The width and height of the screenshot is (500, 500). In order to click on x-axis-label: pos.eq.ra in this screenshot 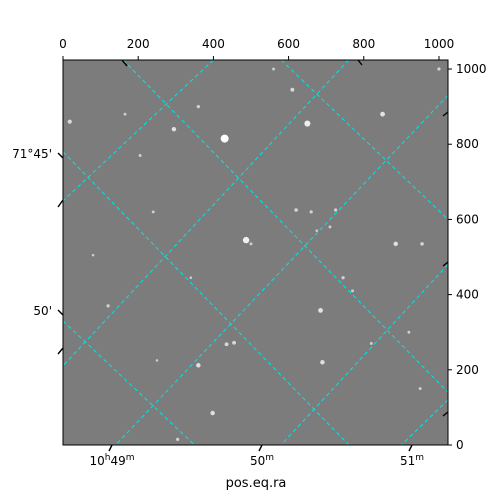, I will do `click(256, 483)`.